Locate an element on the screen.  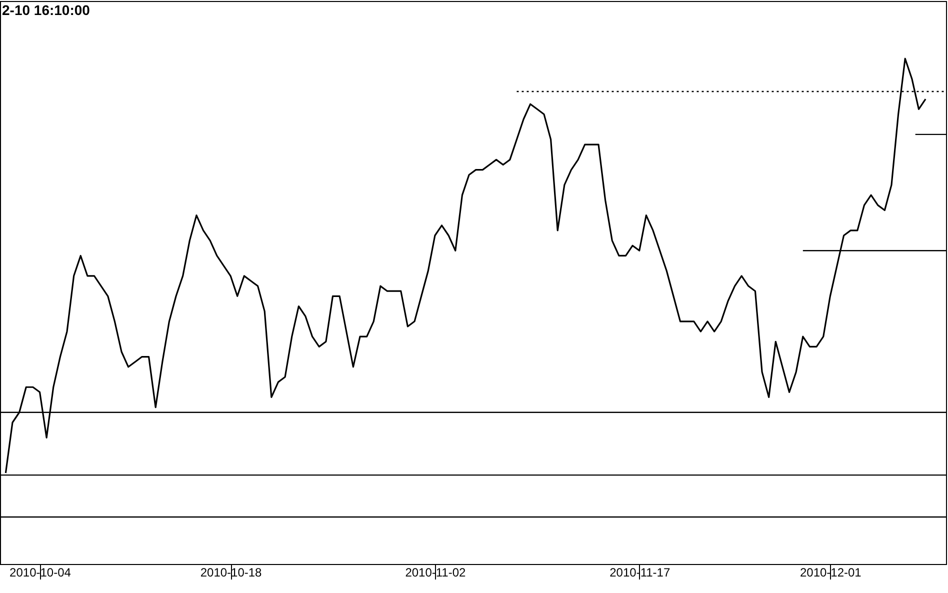
chart-title: 2-10 16:10:00 is located at coordinates (46, 10).